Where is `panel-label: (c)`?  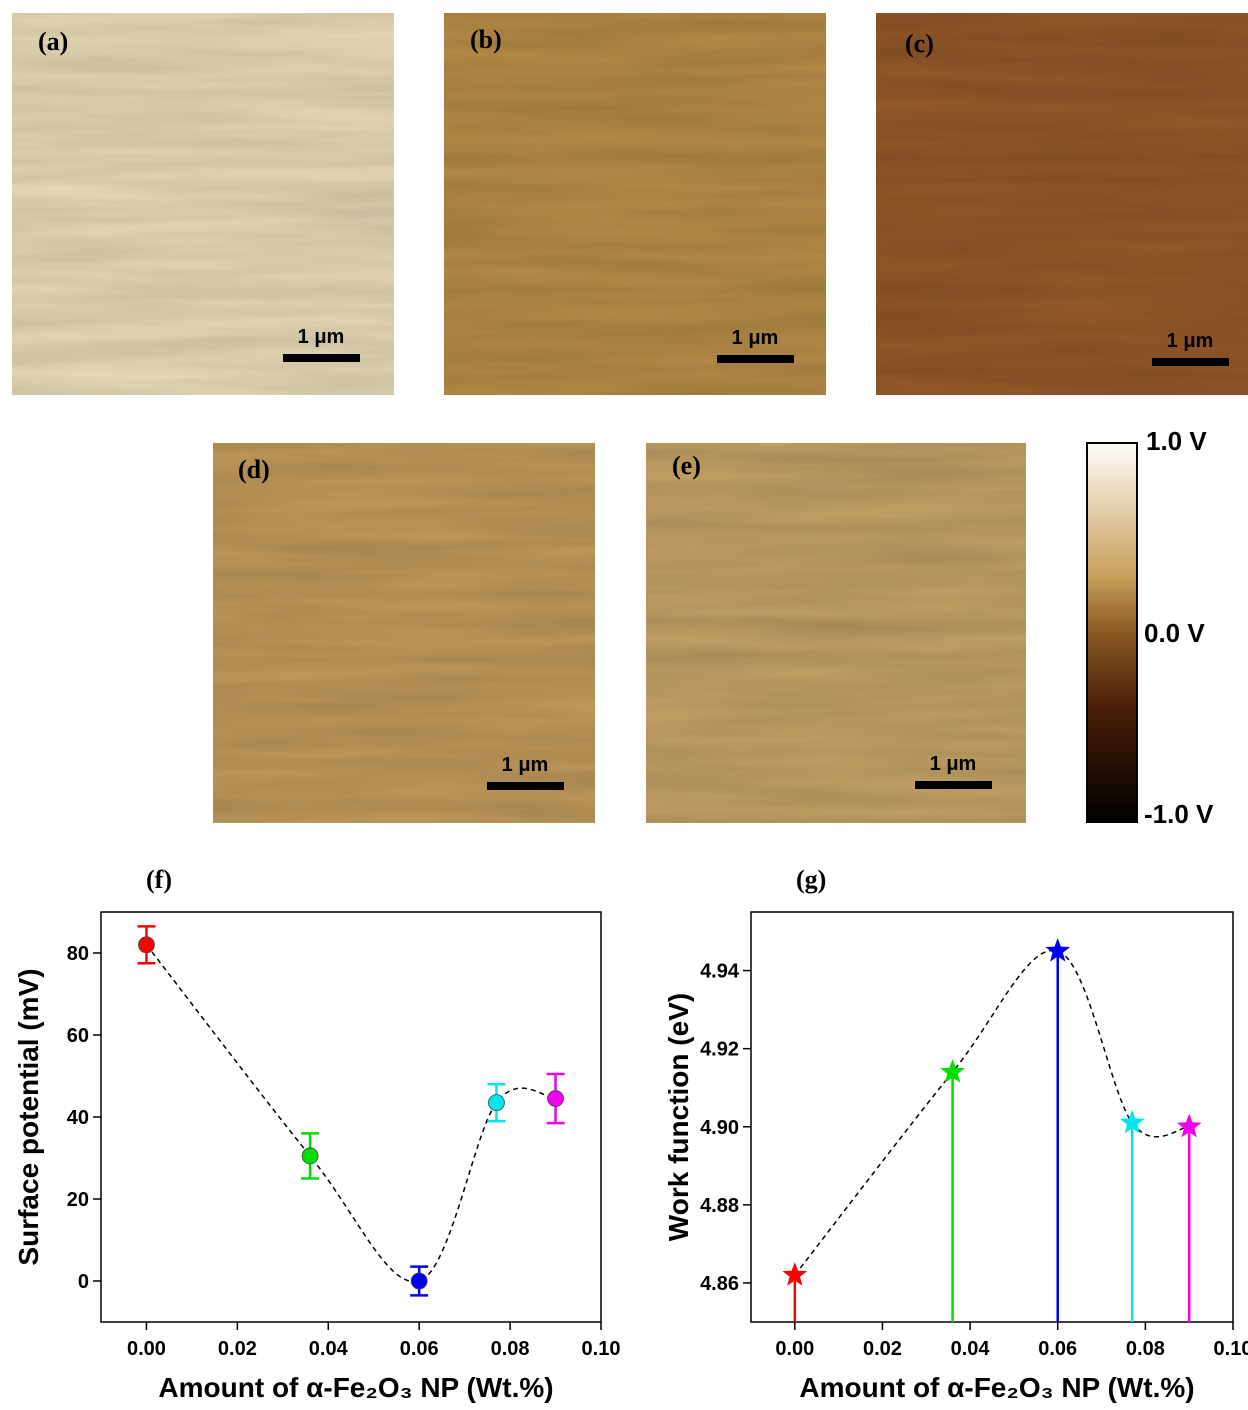 panel-label: (c) is located at coordinates (919, 43).